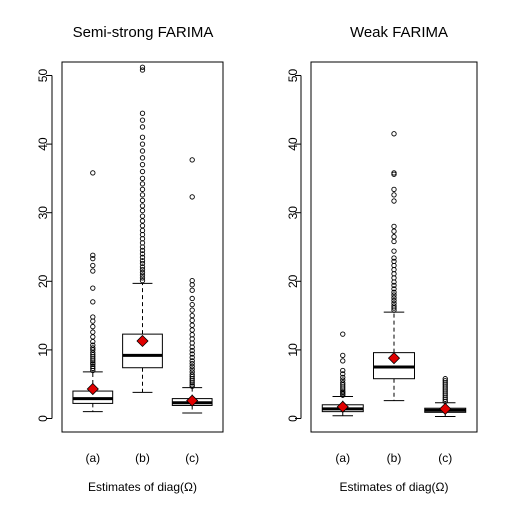  Describe the element at coordinates (192, 458) in the screenshot. I see `x-tick-label: (c)` at that location.